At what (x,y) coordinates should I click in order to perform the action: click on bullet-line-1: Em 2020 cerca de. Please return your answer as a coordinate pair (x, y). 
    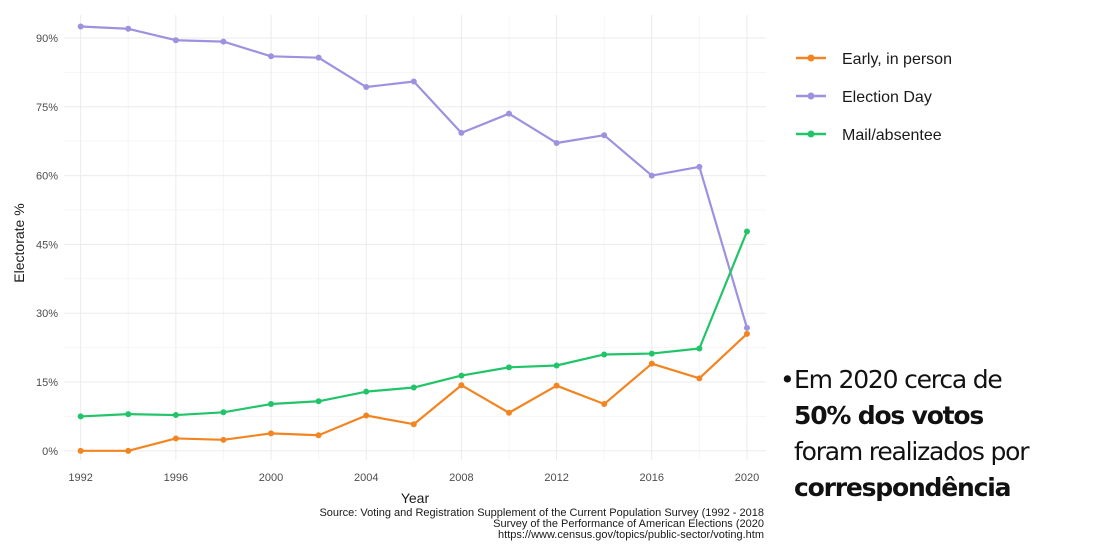
    Looking at the image, I should click on (898, 379).